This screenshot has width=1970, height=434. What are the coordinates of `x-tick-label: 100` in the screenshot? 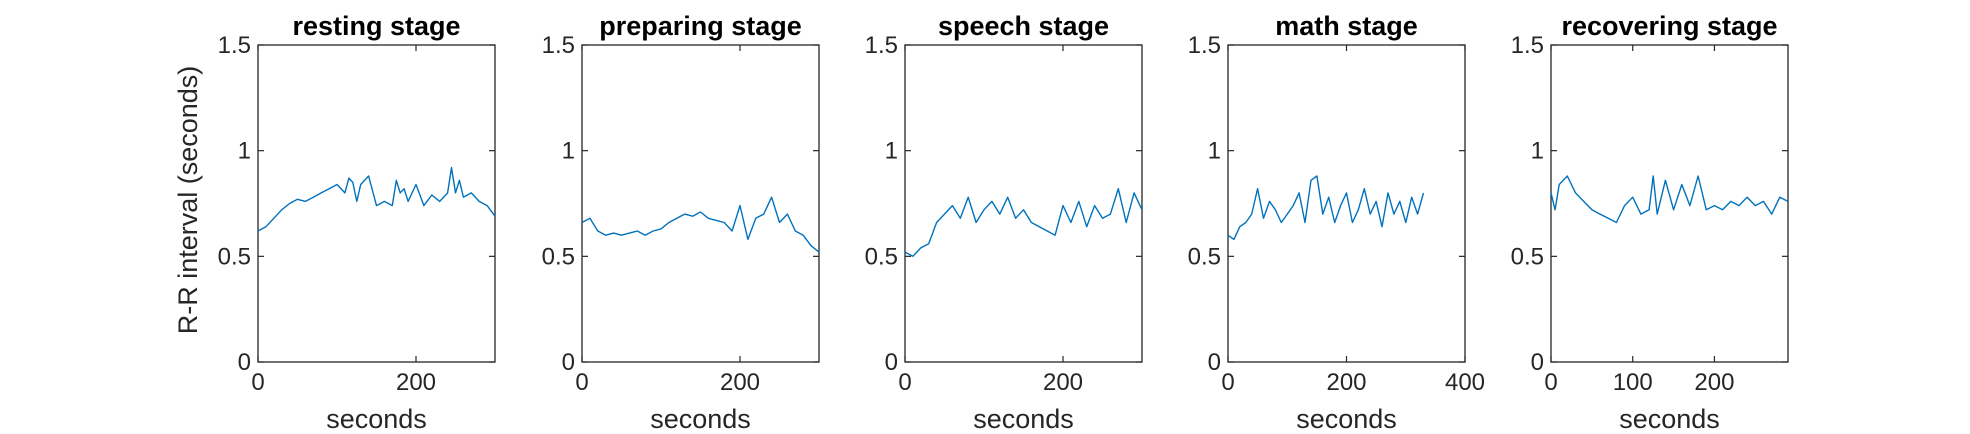 It's located at (1633, 382).